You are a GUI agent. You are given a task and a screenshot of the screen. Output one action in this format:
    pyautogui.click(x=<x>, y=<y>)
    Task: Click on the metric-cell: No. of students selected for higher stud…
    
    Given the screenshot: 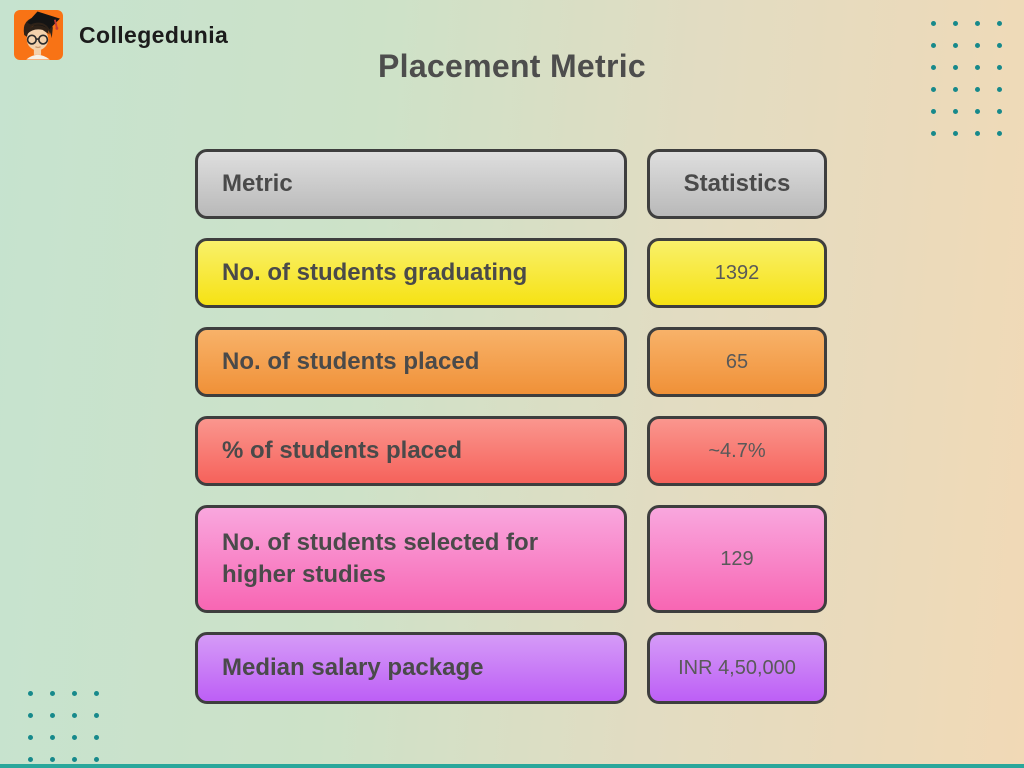 What is the action you would take?
    pyautogui.click(x=411, y=559)
    